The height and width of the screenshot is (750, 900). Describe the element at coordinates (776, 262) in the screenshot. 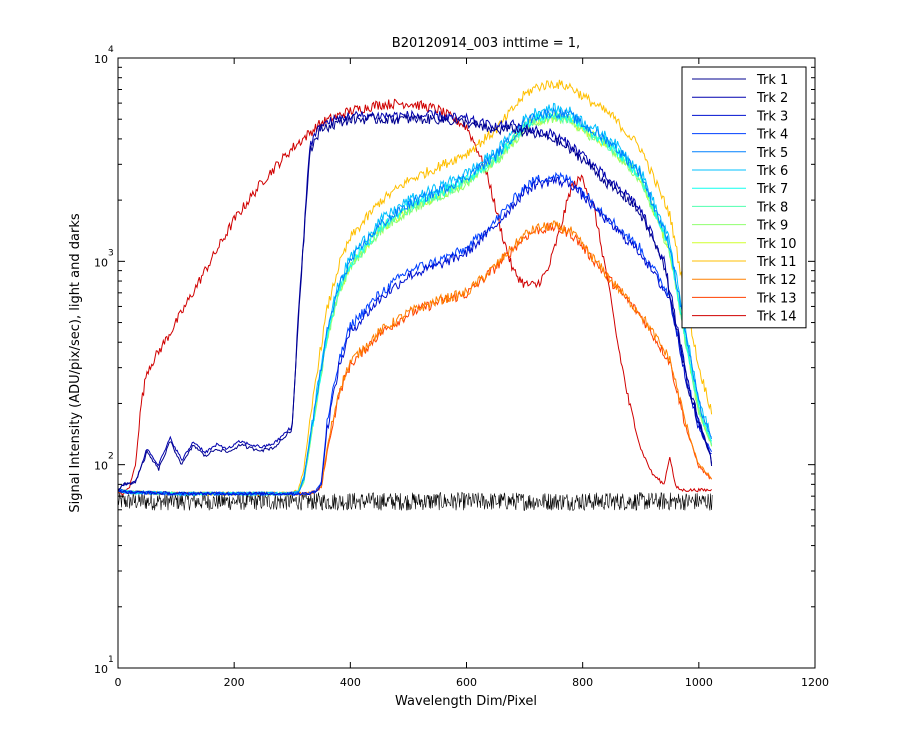

I see `legend-label-trk-11: Trk 11` at that location.